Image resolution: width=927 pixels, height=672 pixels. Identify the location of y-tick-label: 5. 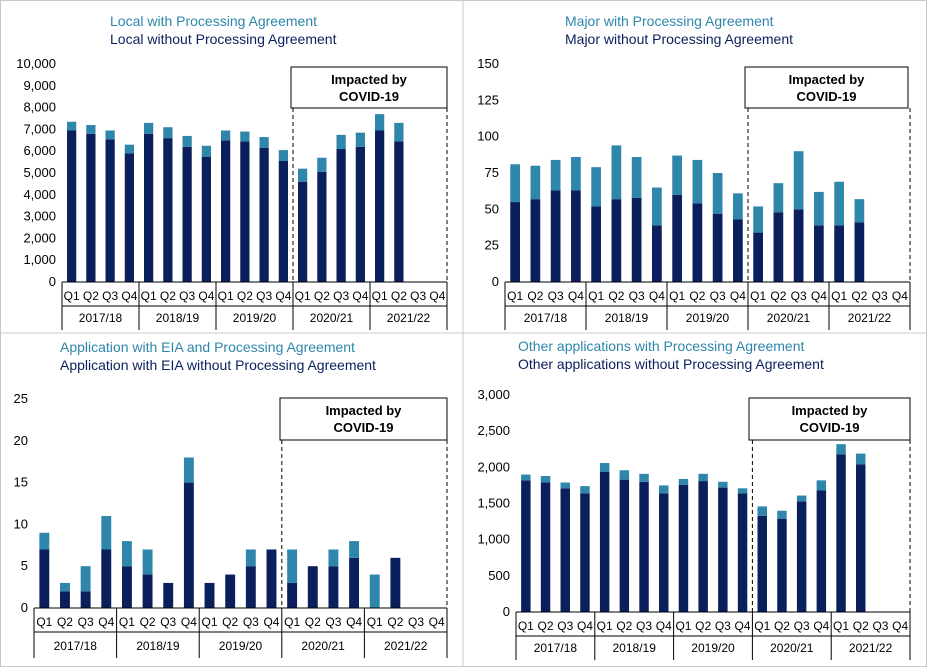
(24, 565).